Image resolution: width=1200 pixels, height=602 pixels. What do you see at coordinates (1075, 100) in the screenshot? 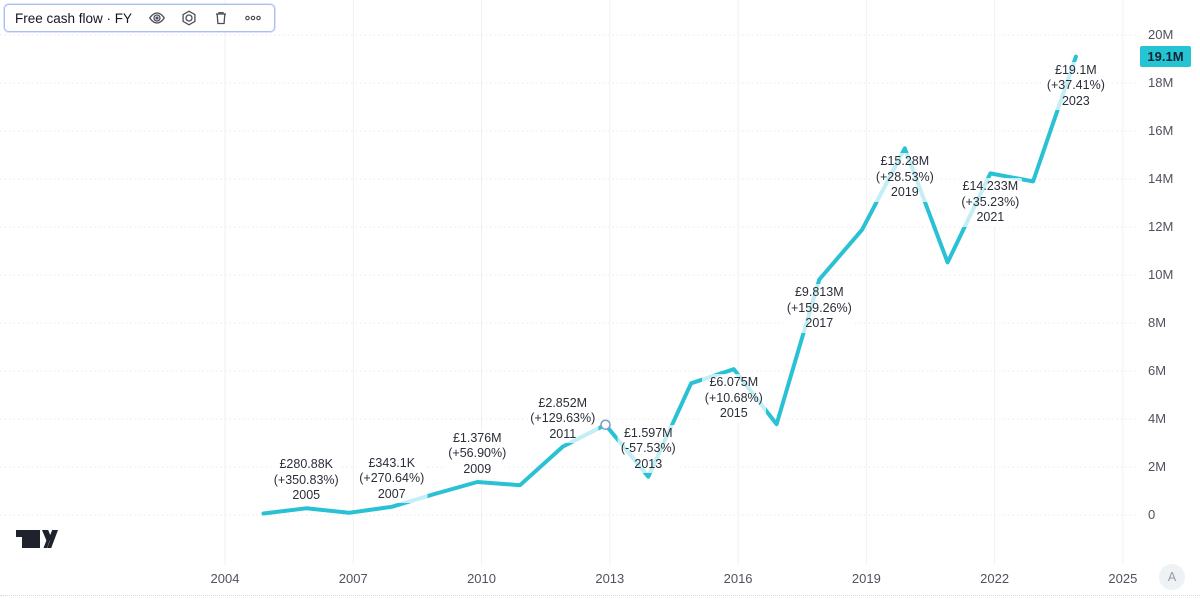
I see `data-point-year: 2023` at bounding box center [1075, 100].